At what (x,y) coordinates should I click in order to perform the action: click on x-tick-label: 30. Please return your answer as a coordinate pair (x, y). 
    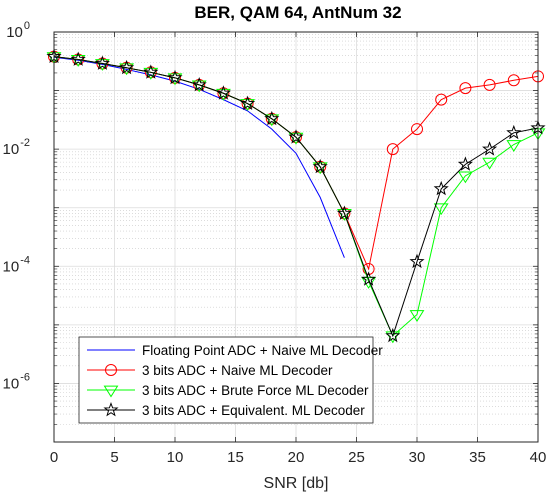
    Looking at the image, I should click on (417, 457).